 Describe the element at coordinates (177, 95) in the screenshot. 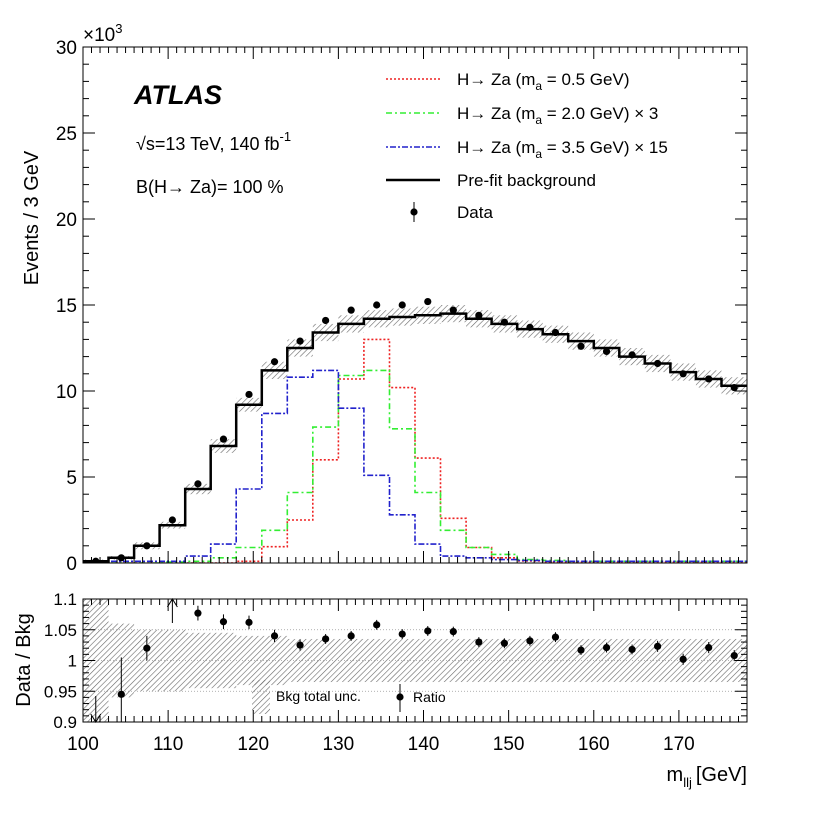

I see `atlas-label: ATLAS` at that location.